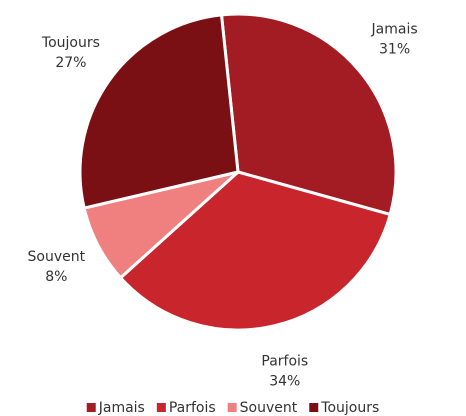  Describe the element at coordinates (70, 63) in the screenshot. I see `slice-label-value: 27%` at that location.